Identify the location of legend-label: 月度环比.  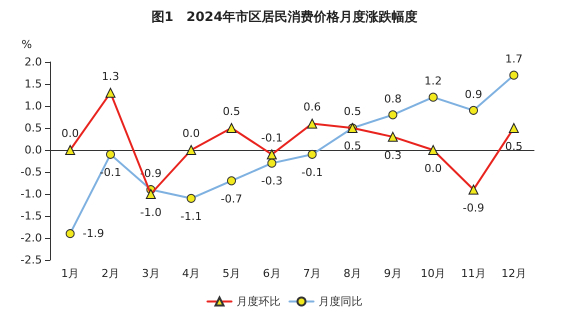
(258, 301).